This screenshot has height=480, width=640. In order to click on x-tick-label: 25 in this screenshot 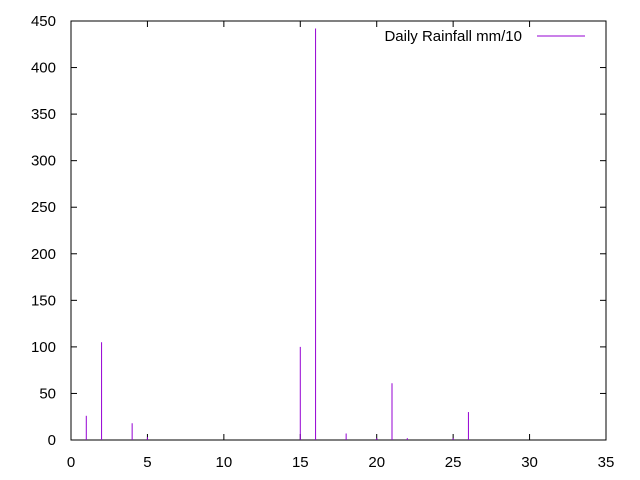, I will do `click(453, 462)`.